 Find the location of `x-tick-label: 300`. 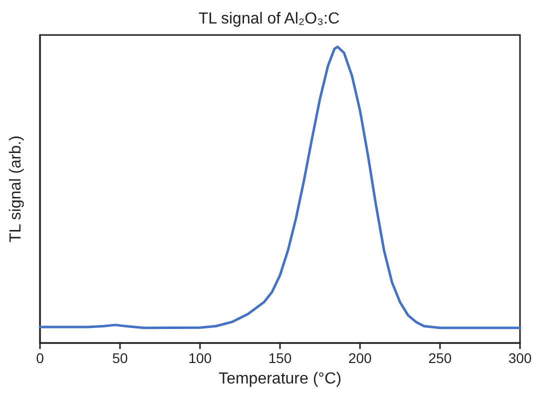

x-tick-label: 300 is located at coordinates (520, 358).